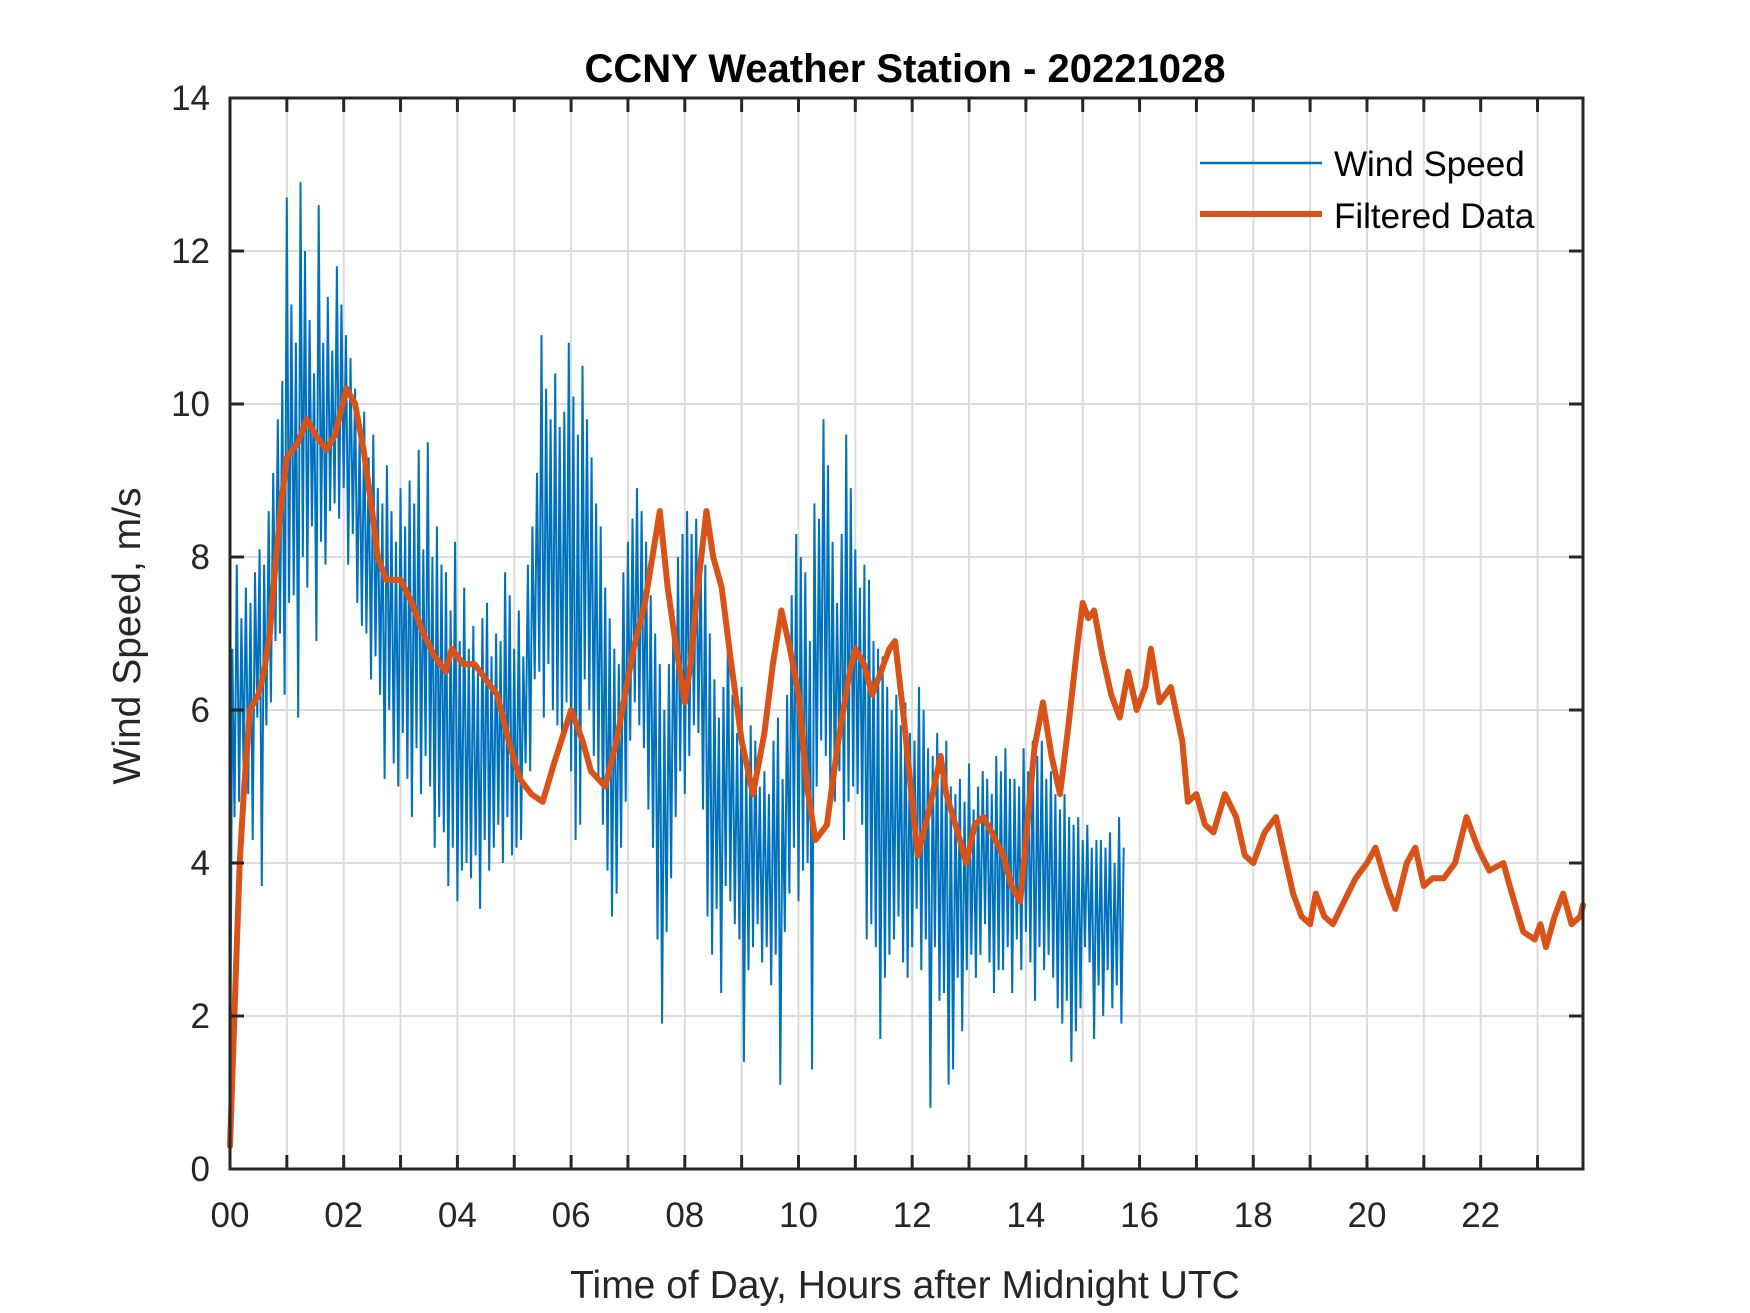  I want to click on x-tick-label: 00, so click(230, 1215).